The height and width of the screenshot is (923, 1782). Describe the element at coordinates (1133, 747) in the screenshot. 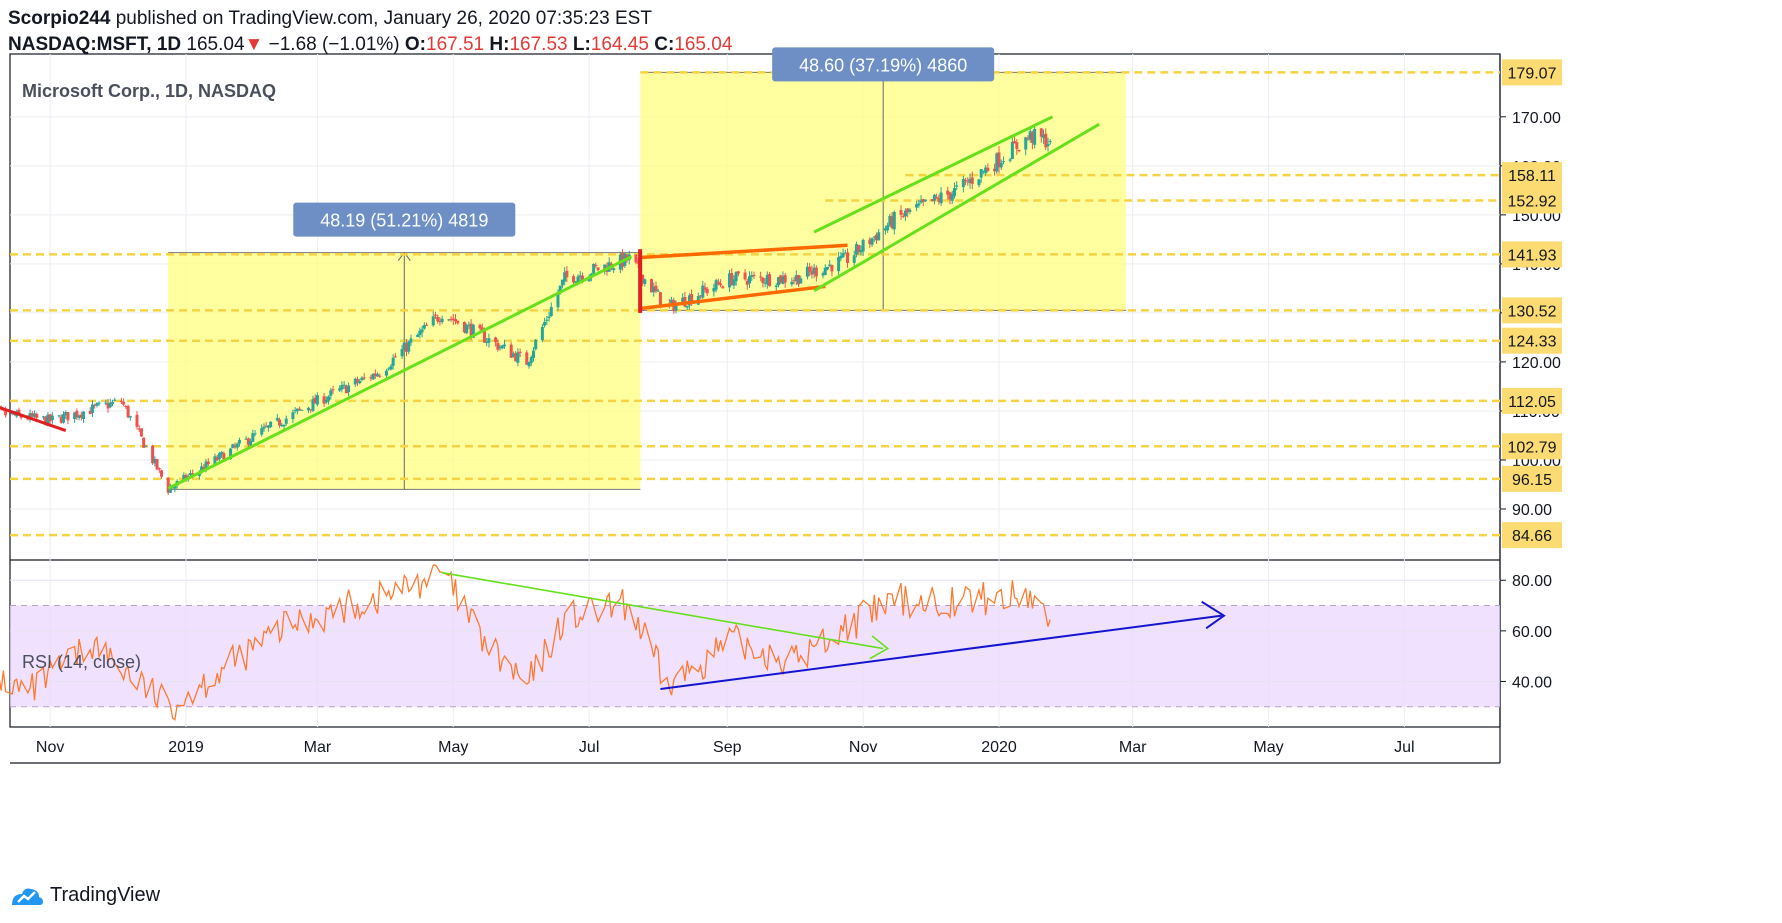

I see `x-tick-label: Mar` at that location.